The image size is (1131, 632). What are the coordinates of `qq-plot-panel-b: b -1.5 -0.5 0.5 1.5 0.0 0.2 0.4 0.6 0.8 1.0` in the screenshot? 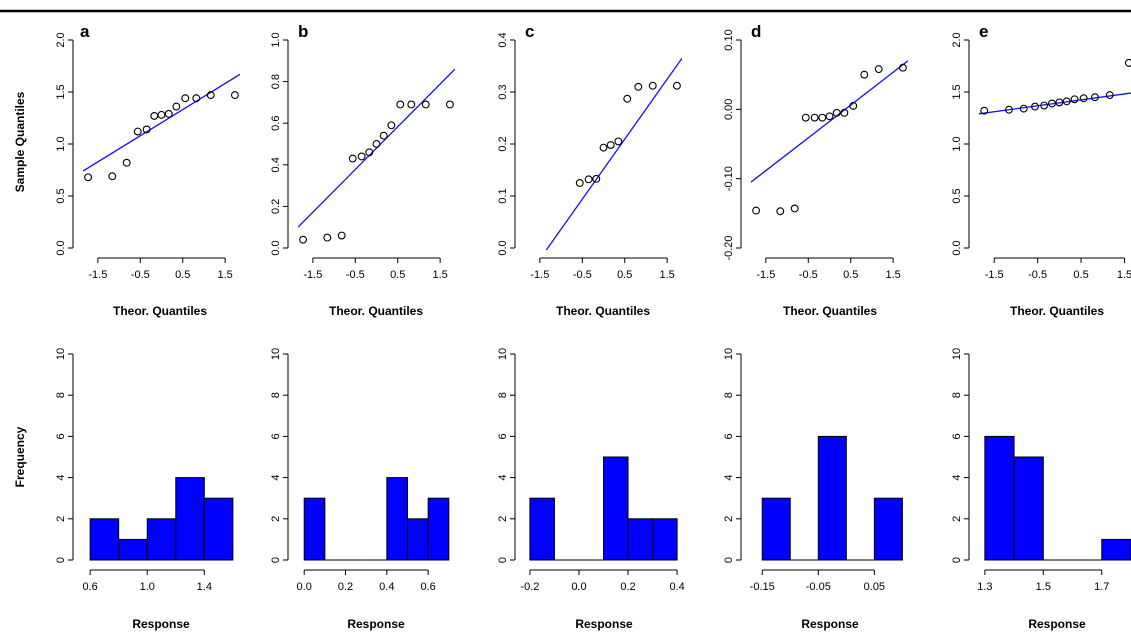 It's located at (362, 151).